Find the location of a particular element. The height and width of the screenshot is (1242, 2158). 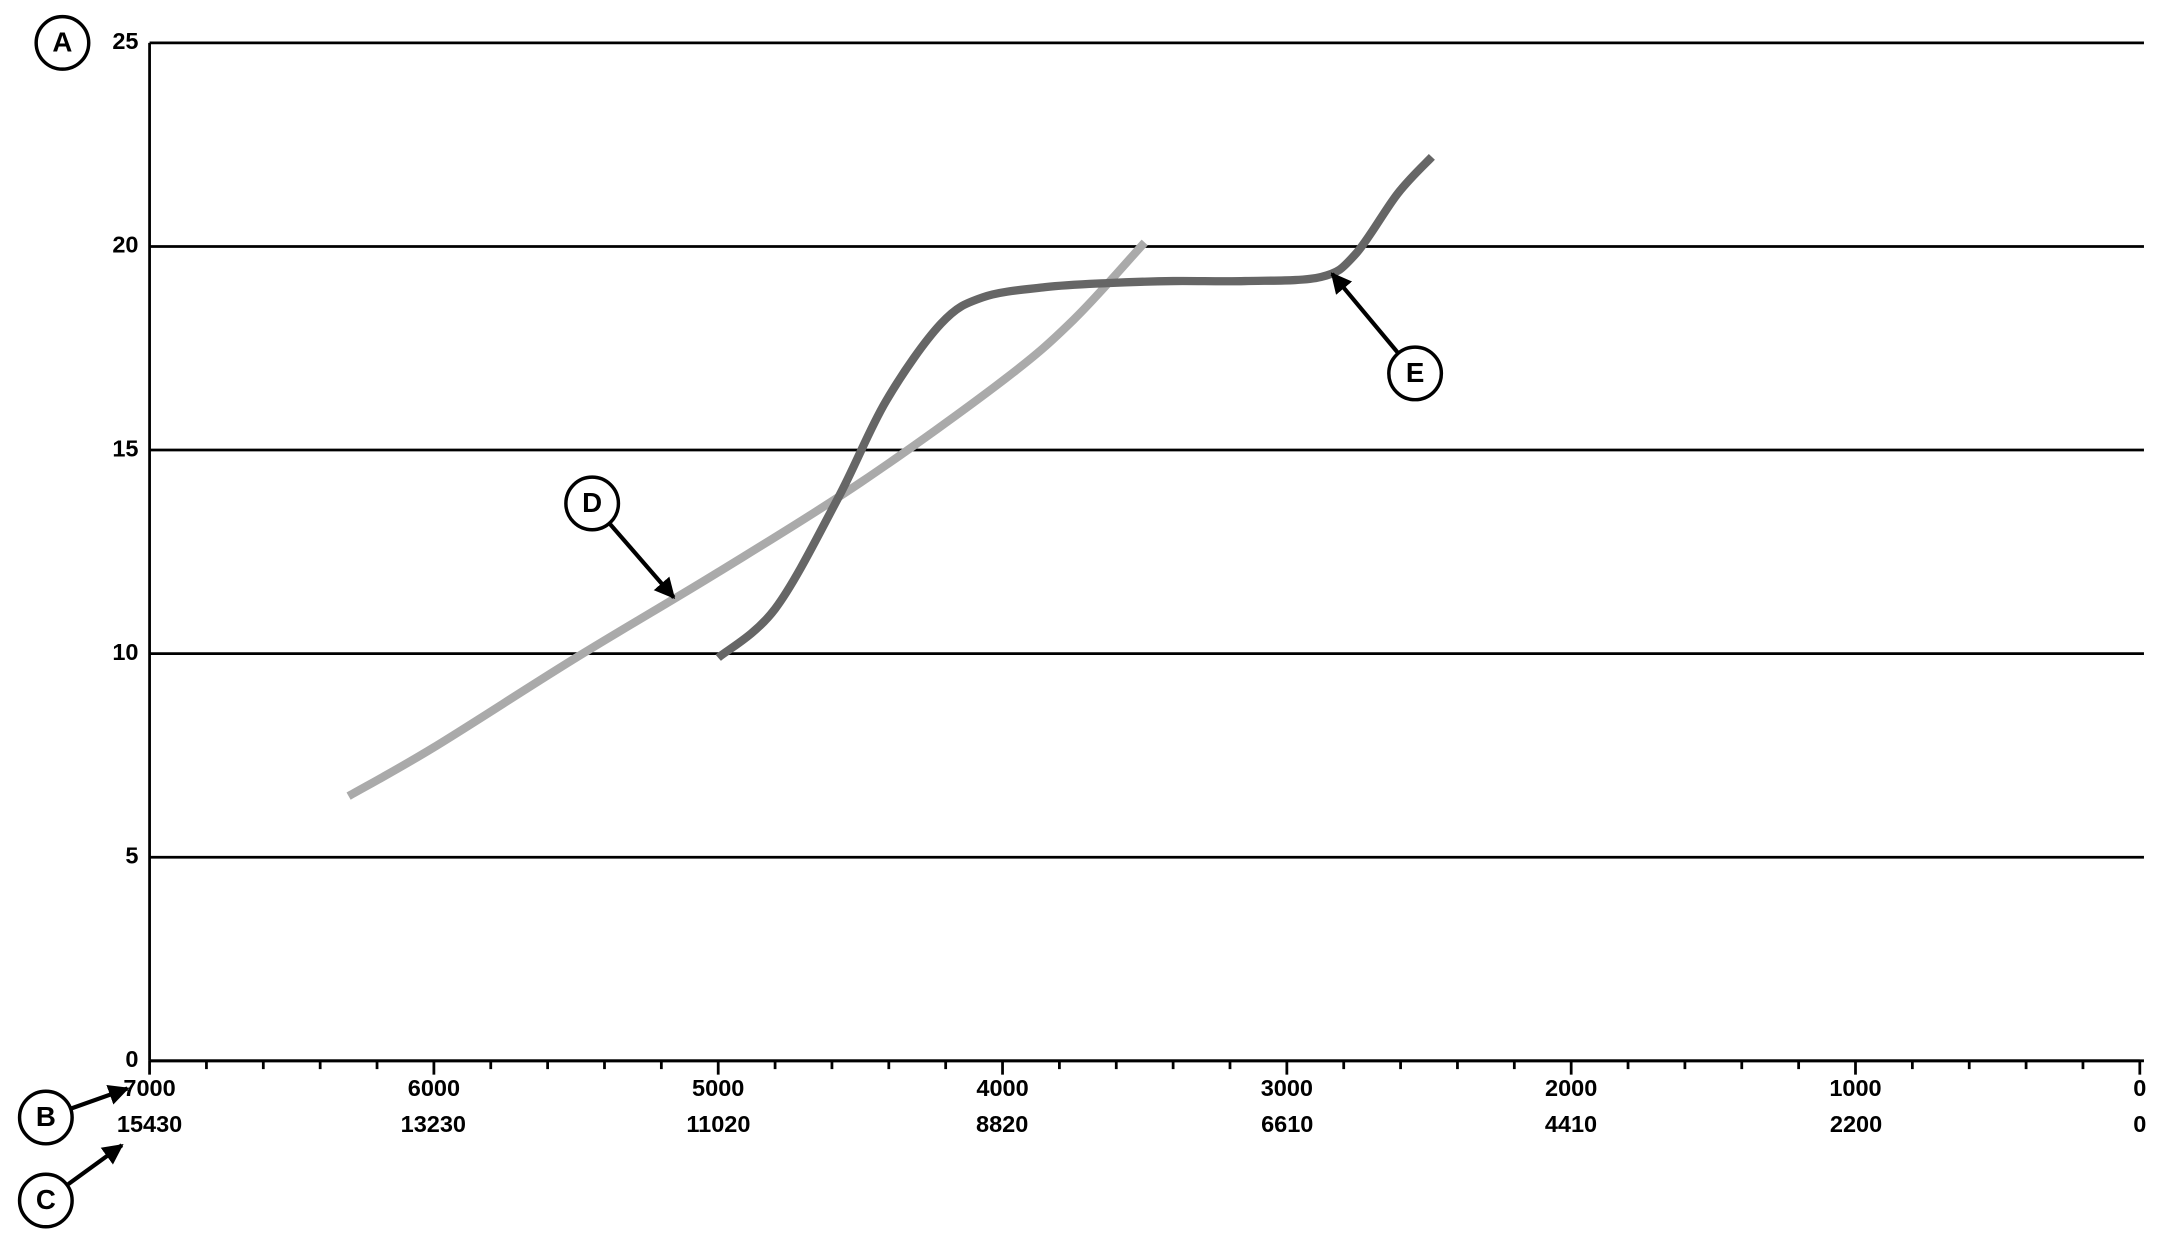

x-tick-label: 2000 is located at coordinates (1571, 1088).